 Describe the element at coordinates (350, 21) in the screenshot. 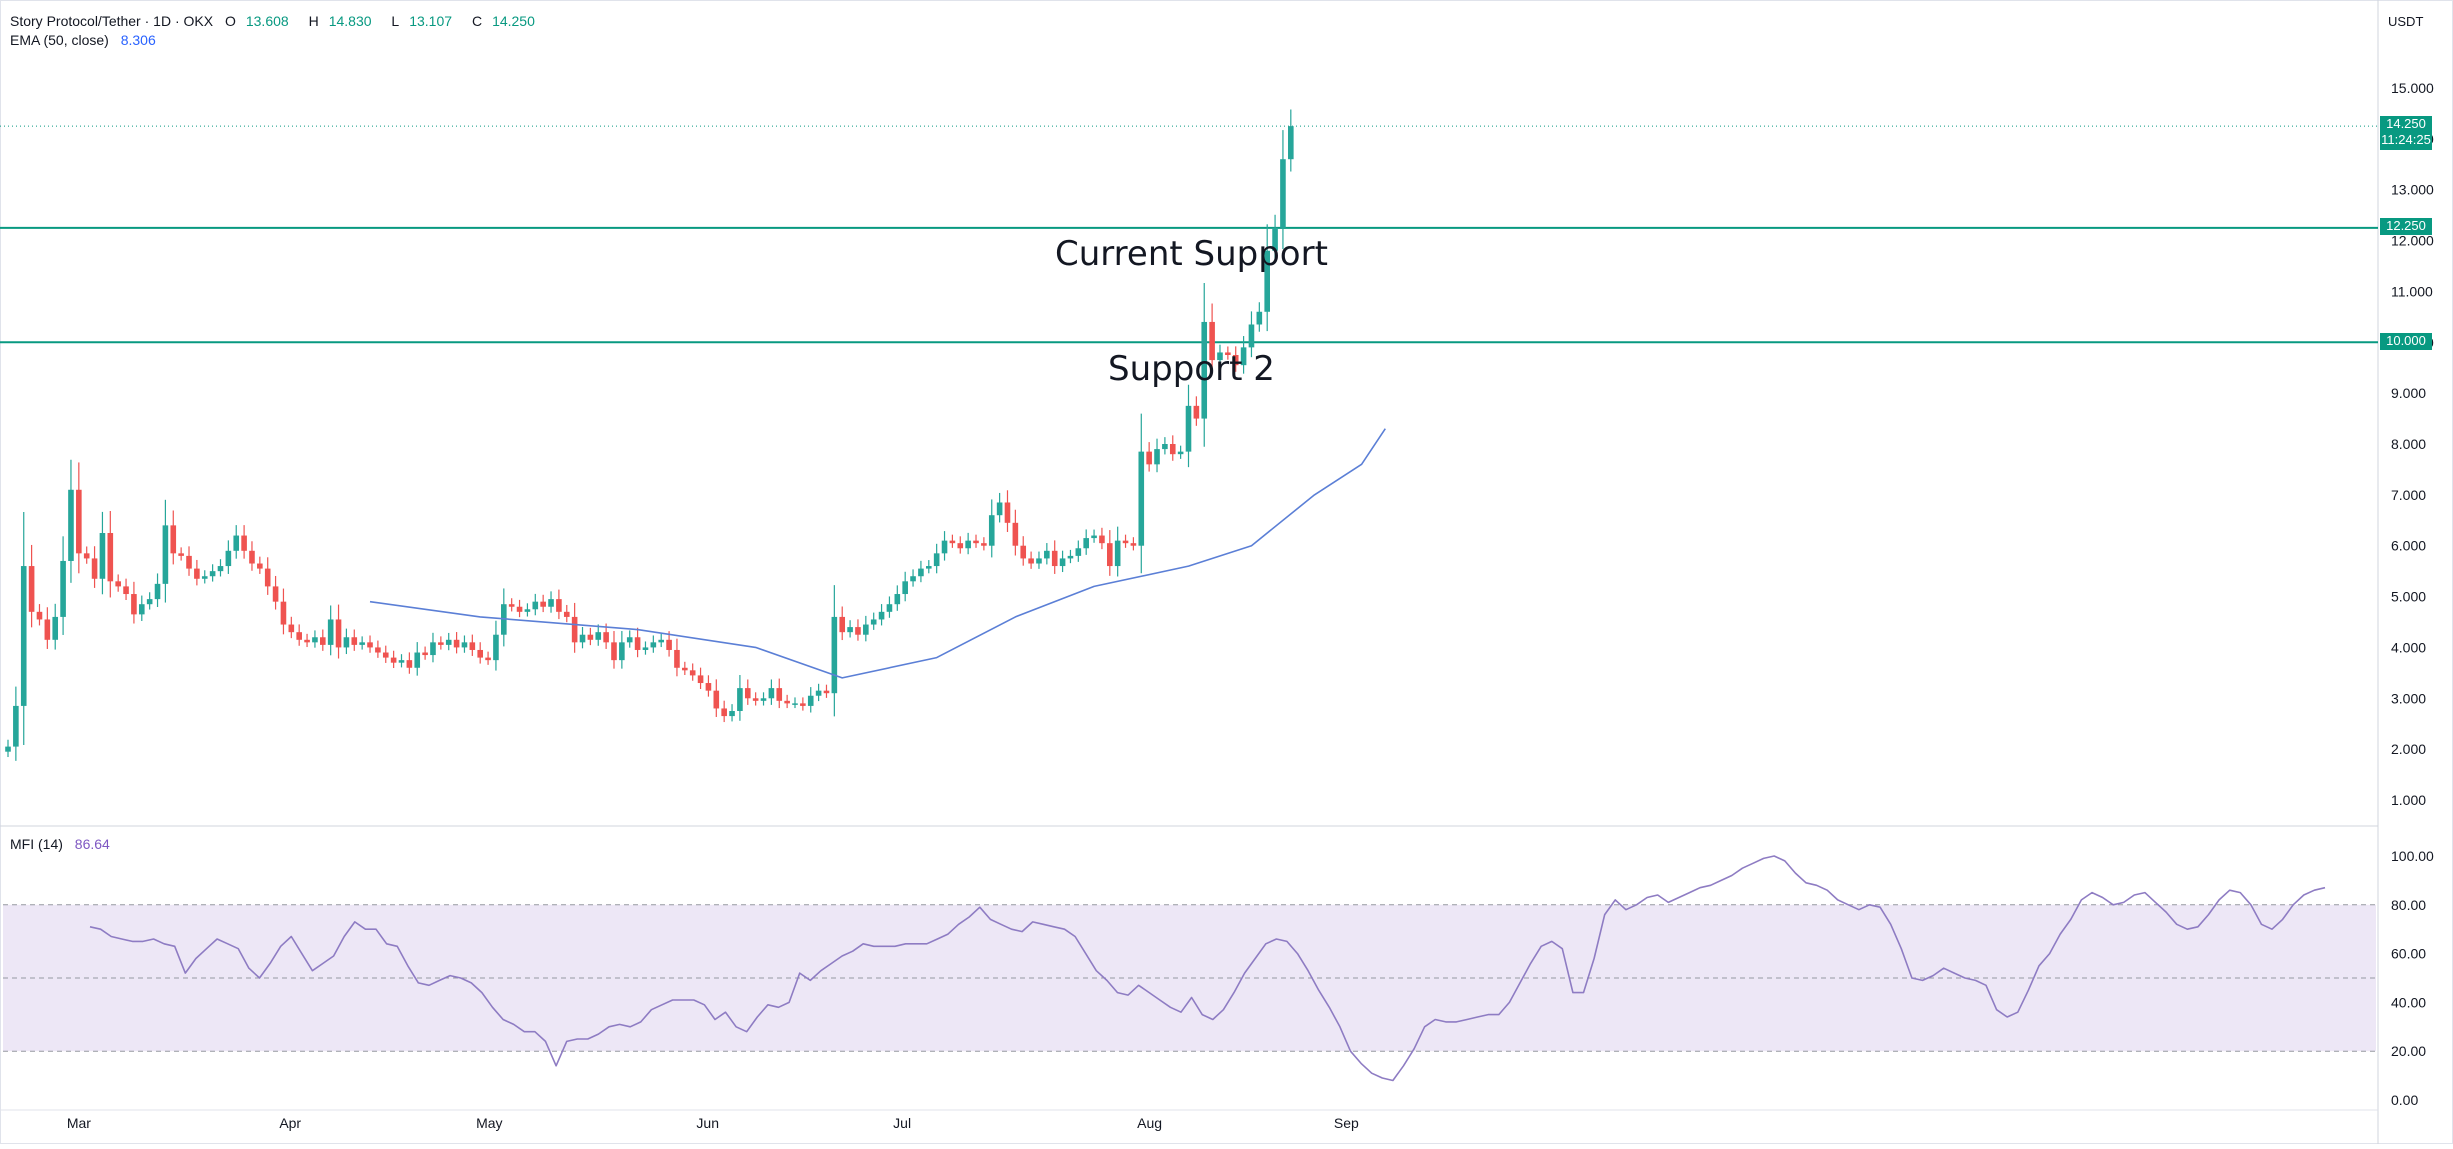

I see `high-number: 14.830` at that location.